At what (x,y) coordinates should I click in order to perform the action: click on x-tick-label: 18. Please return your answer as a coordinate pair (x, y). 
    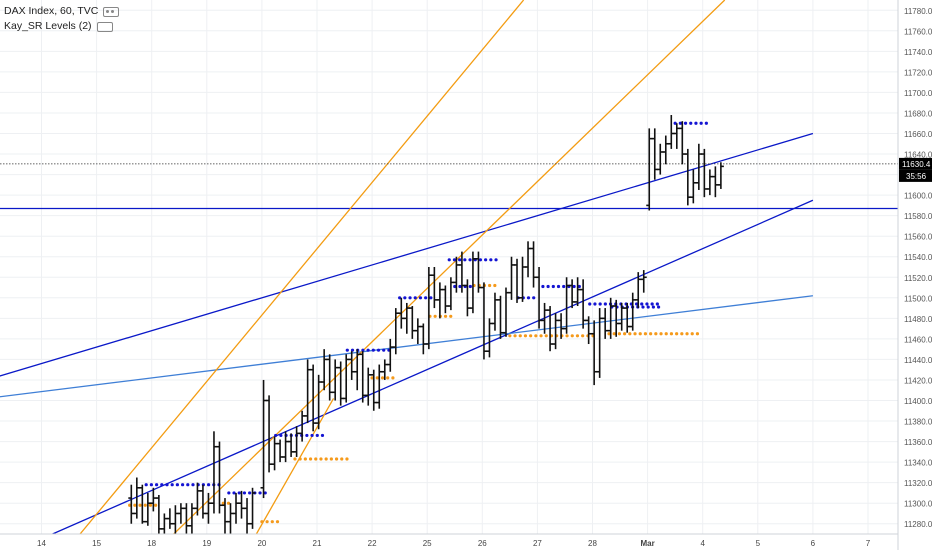
    Looking at the image, I should click on (151, 543).